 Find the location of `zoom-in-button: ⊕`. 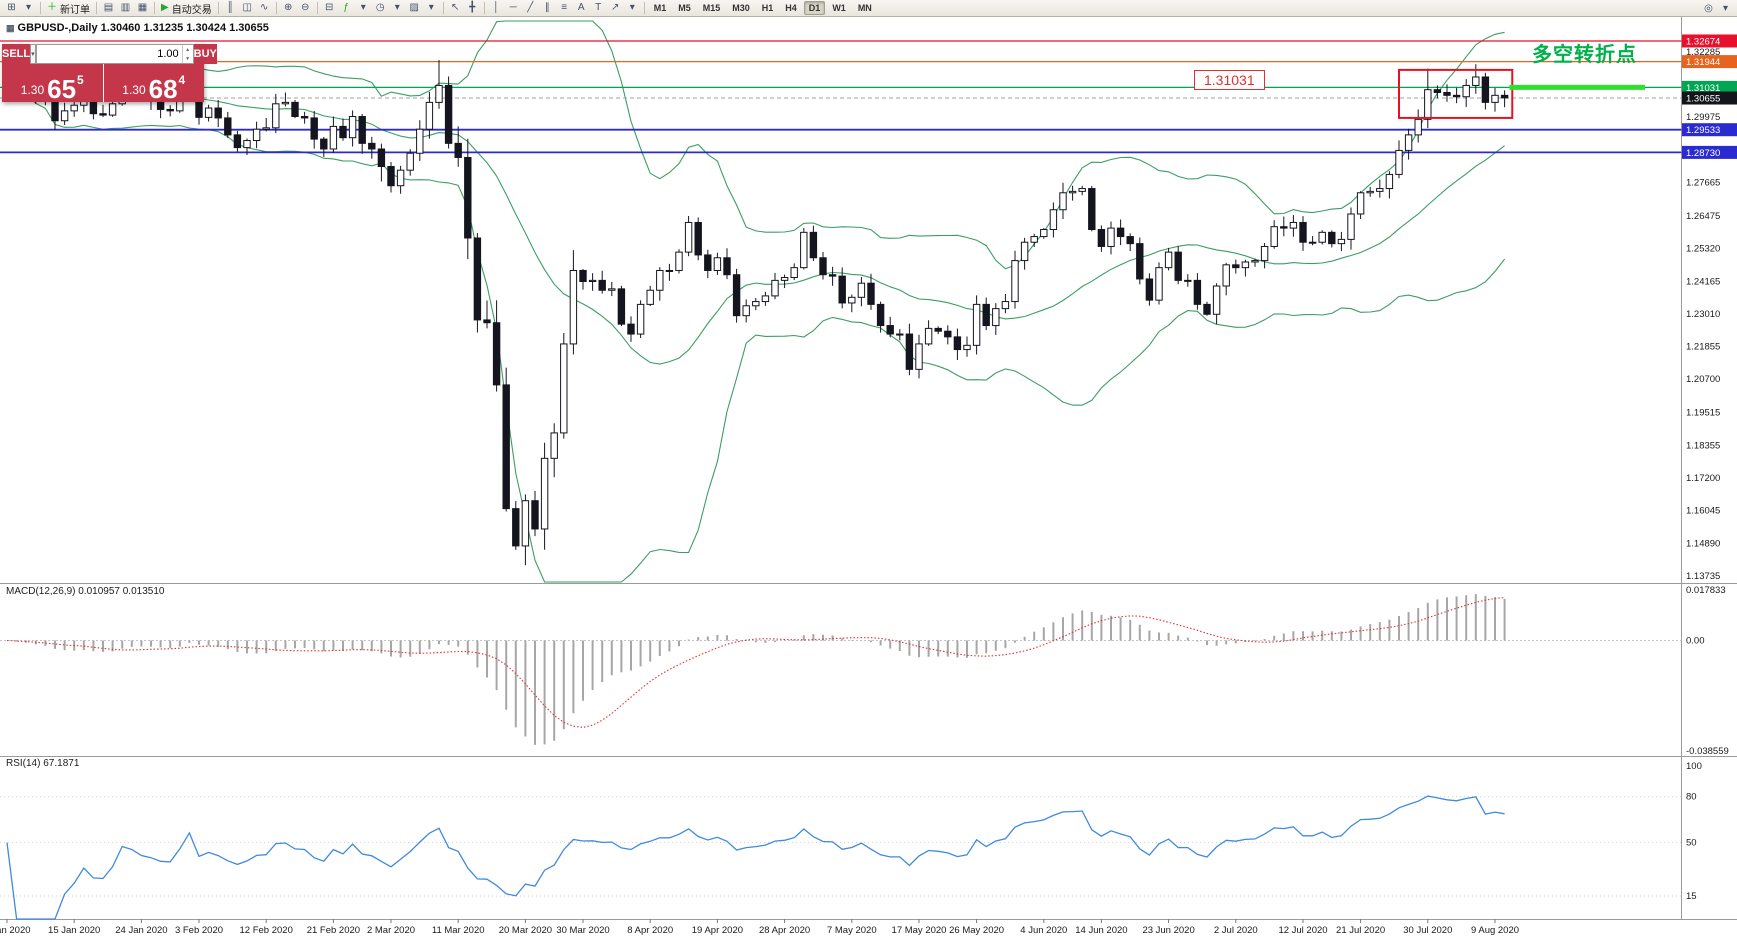

zoom-in-button: ⊕ is located at coordinates (288, 8).